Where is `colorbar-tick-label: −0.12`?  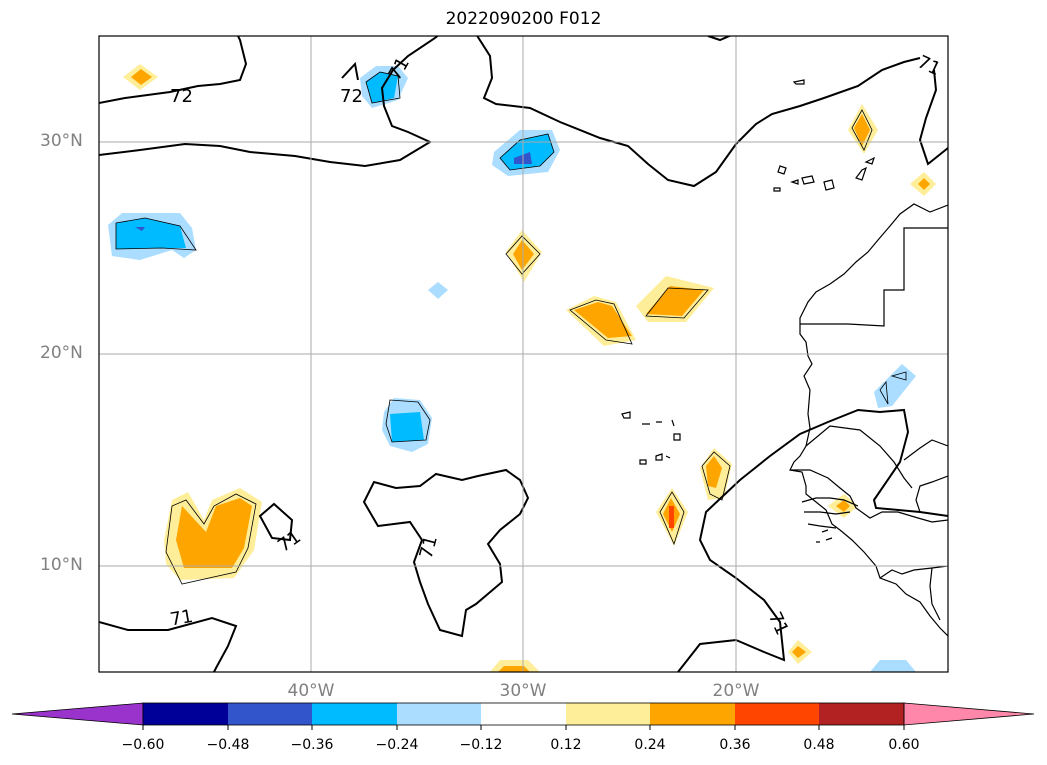
colorbar-tick-label: −0.12 is located at coordinates (481, 745).